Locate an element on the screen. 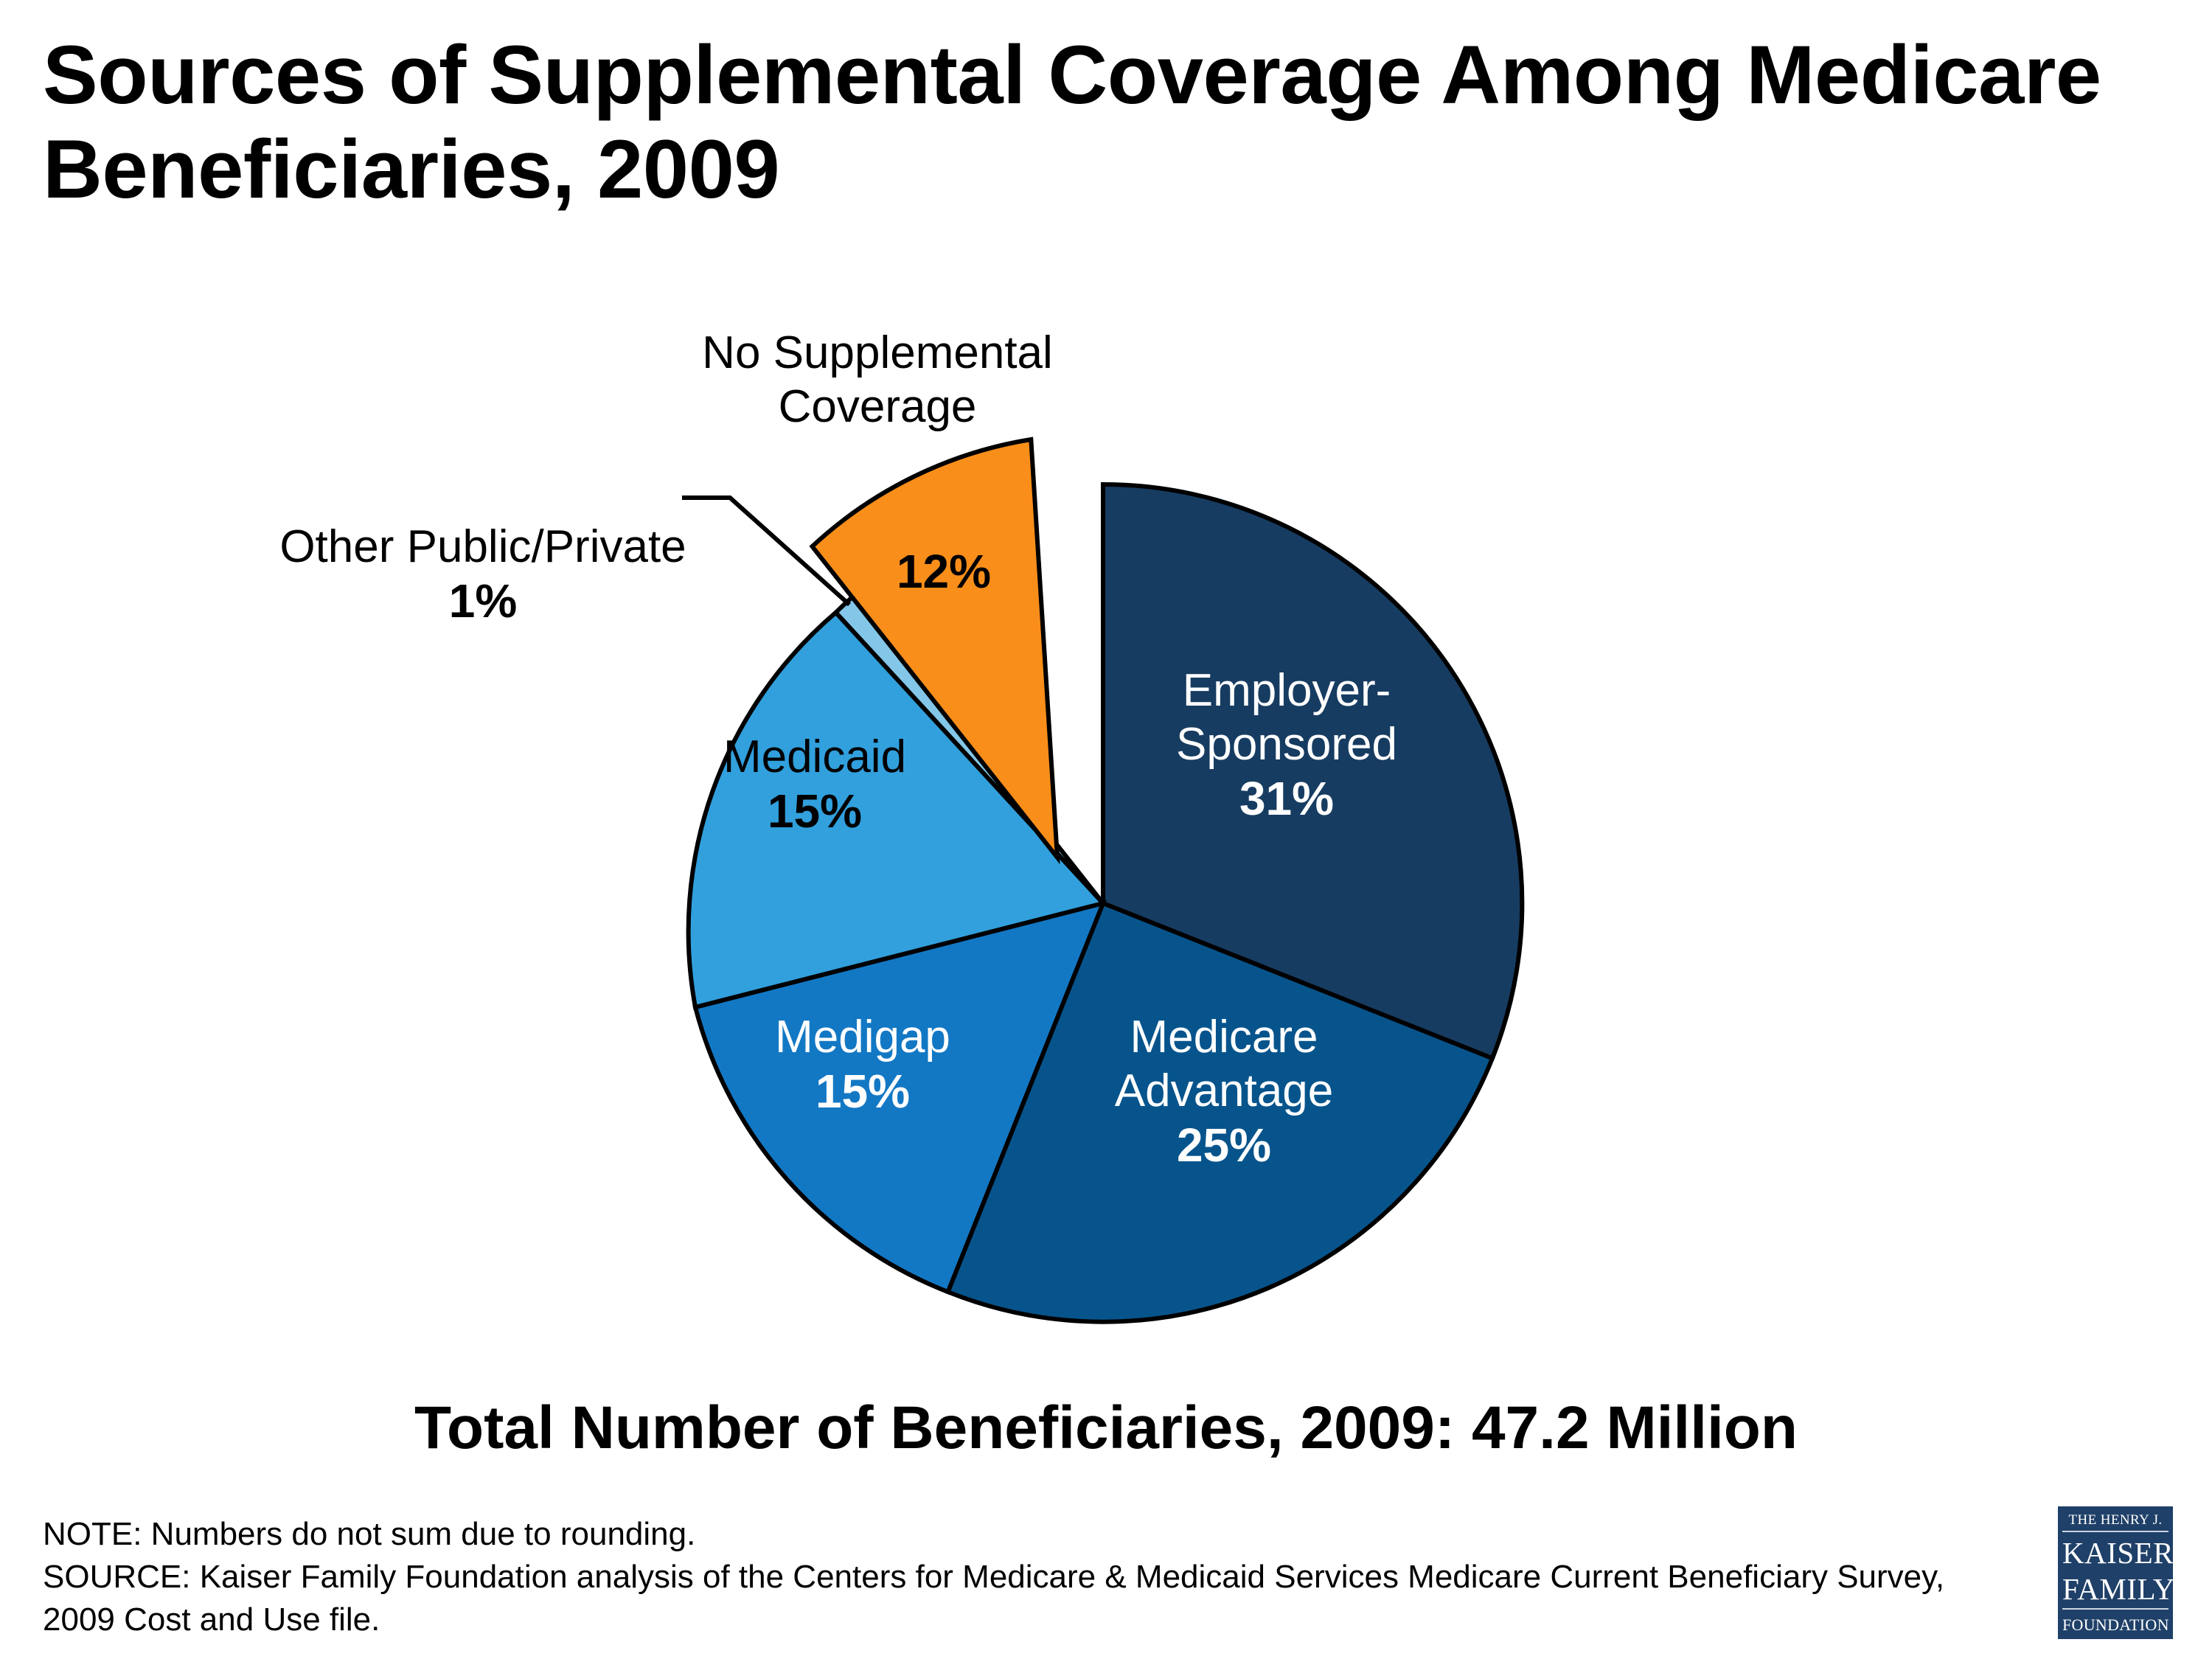 The height and width of the screenshot is (1659, 2212). pie-slice-medigap is located at coordinates (899, 1097).